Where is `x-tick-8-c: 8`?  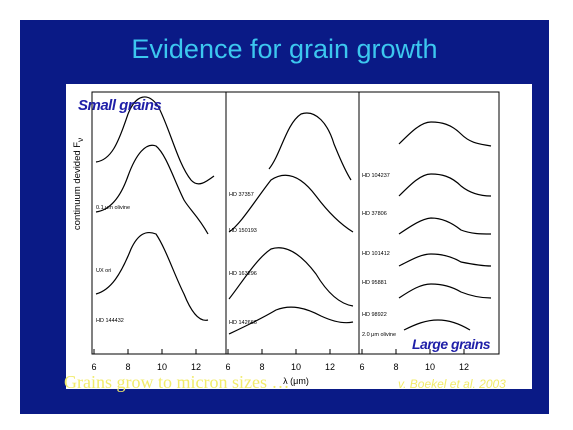 x-tick-8-c: 8 is located at coordinates (395, 367).